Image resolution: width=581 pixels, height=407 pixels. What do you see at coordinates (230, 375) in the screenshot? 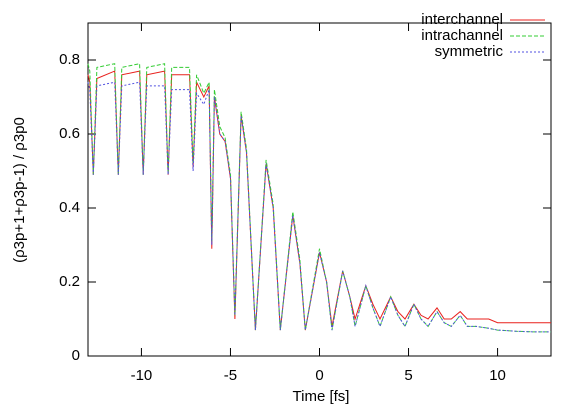
I see `x-tick-label: -5` at bounding box center [230, 375].